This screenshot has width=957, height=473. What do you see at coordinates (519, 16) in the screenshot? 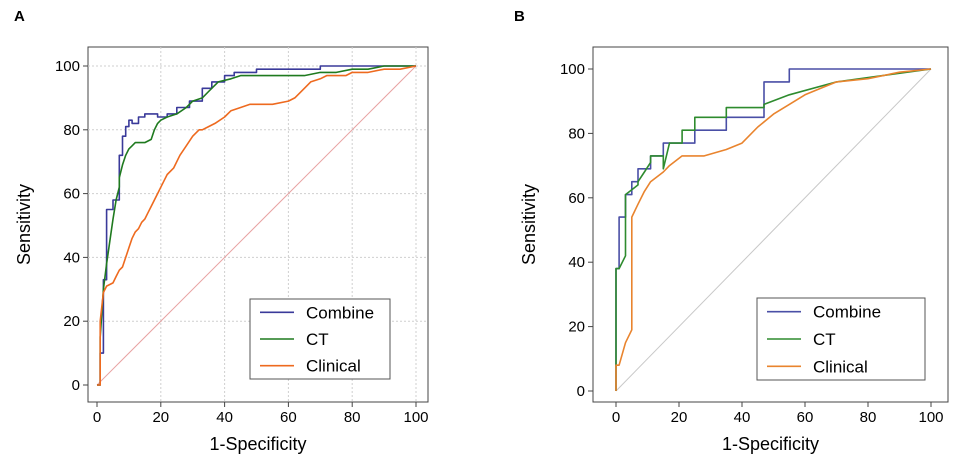
I see `panel-letter-b: B` at bounding box center [519, 16].